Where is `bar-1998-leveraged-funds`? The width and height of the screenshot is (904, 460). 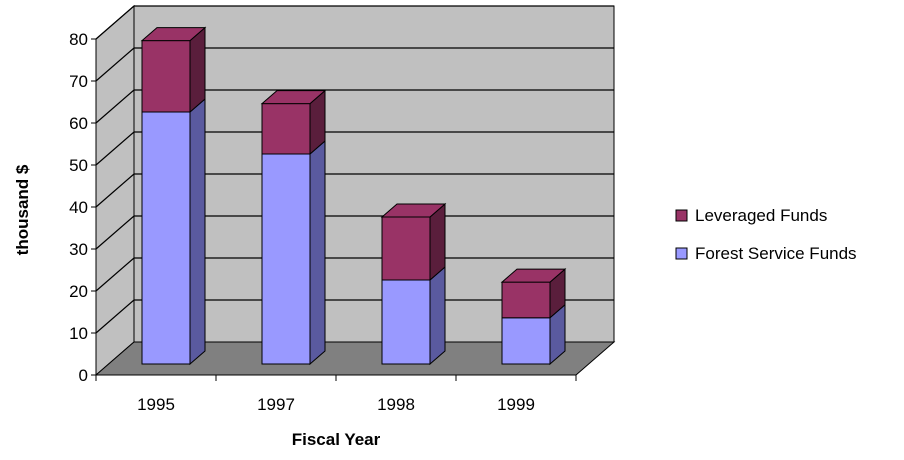 bar-1998-leveraged-funds is located at coordinates (413, 242).